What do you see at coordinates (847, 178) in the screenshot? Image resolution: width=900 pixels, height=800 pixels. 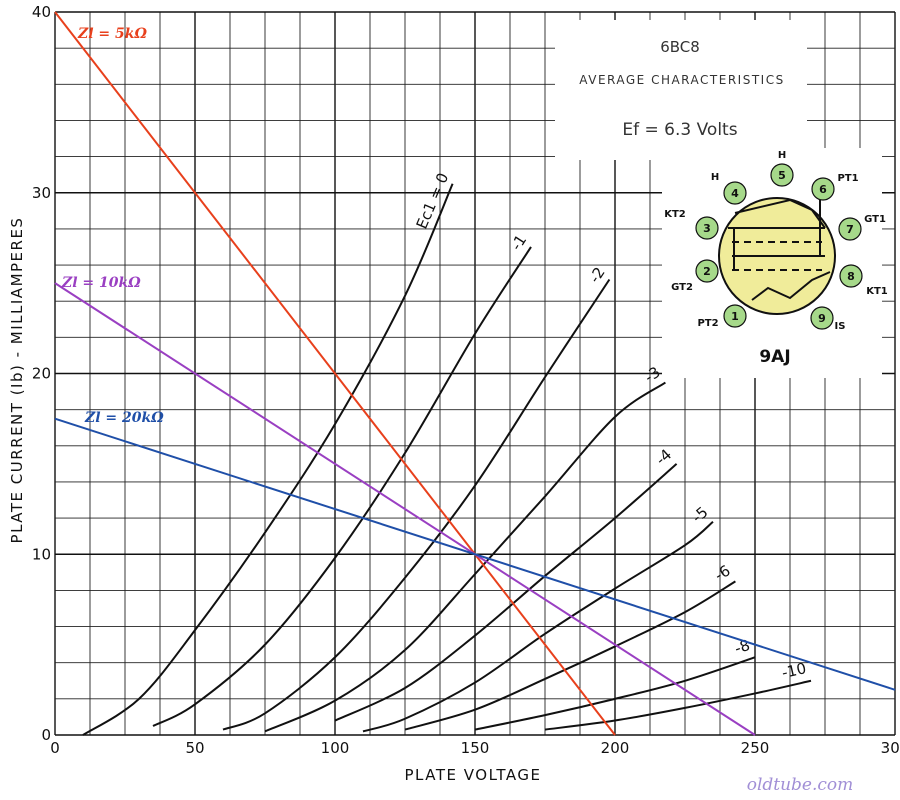 I see `pin-name: PT1` at bounding box center [847, 178].